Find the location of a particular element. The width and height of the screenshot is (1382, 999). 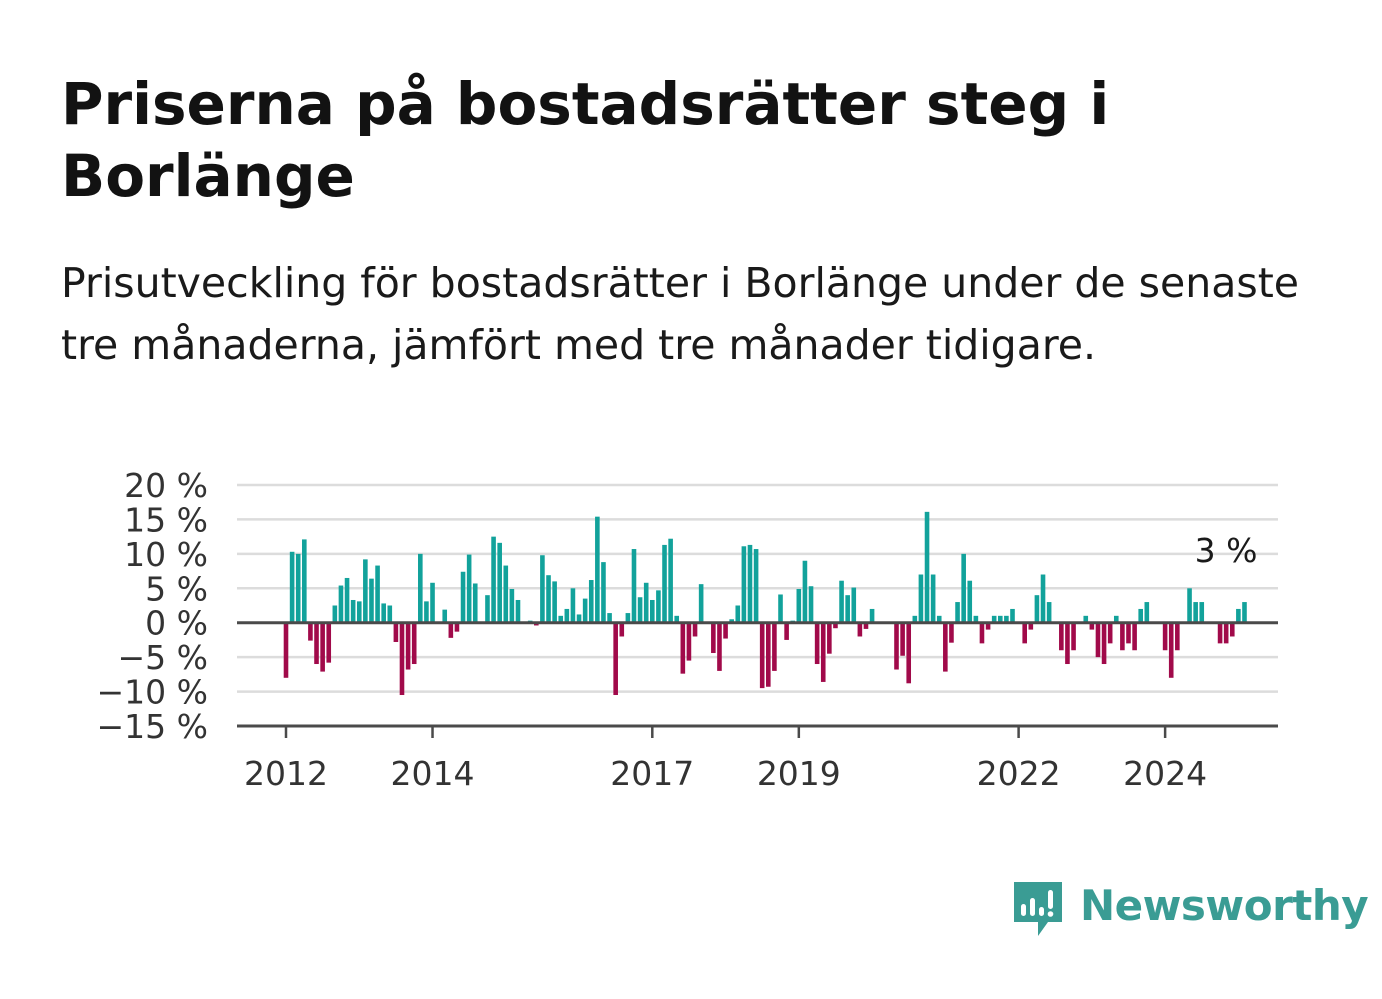

newsworthy-logo: Newsworthy is located at coordinates (1189, 910).